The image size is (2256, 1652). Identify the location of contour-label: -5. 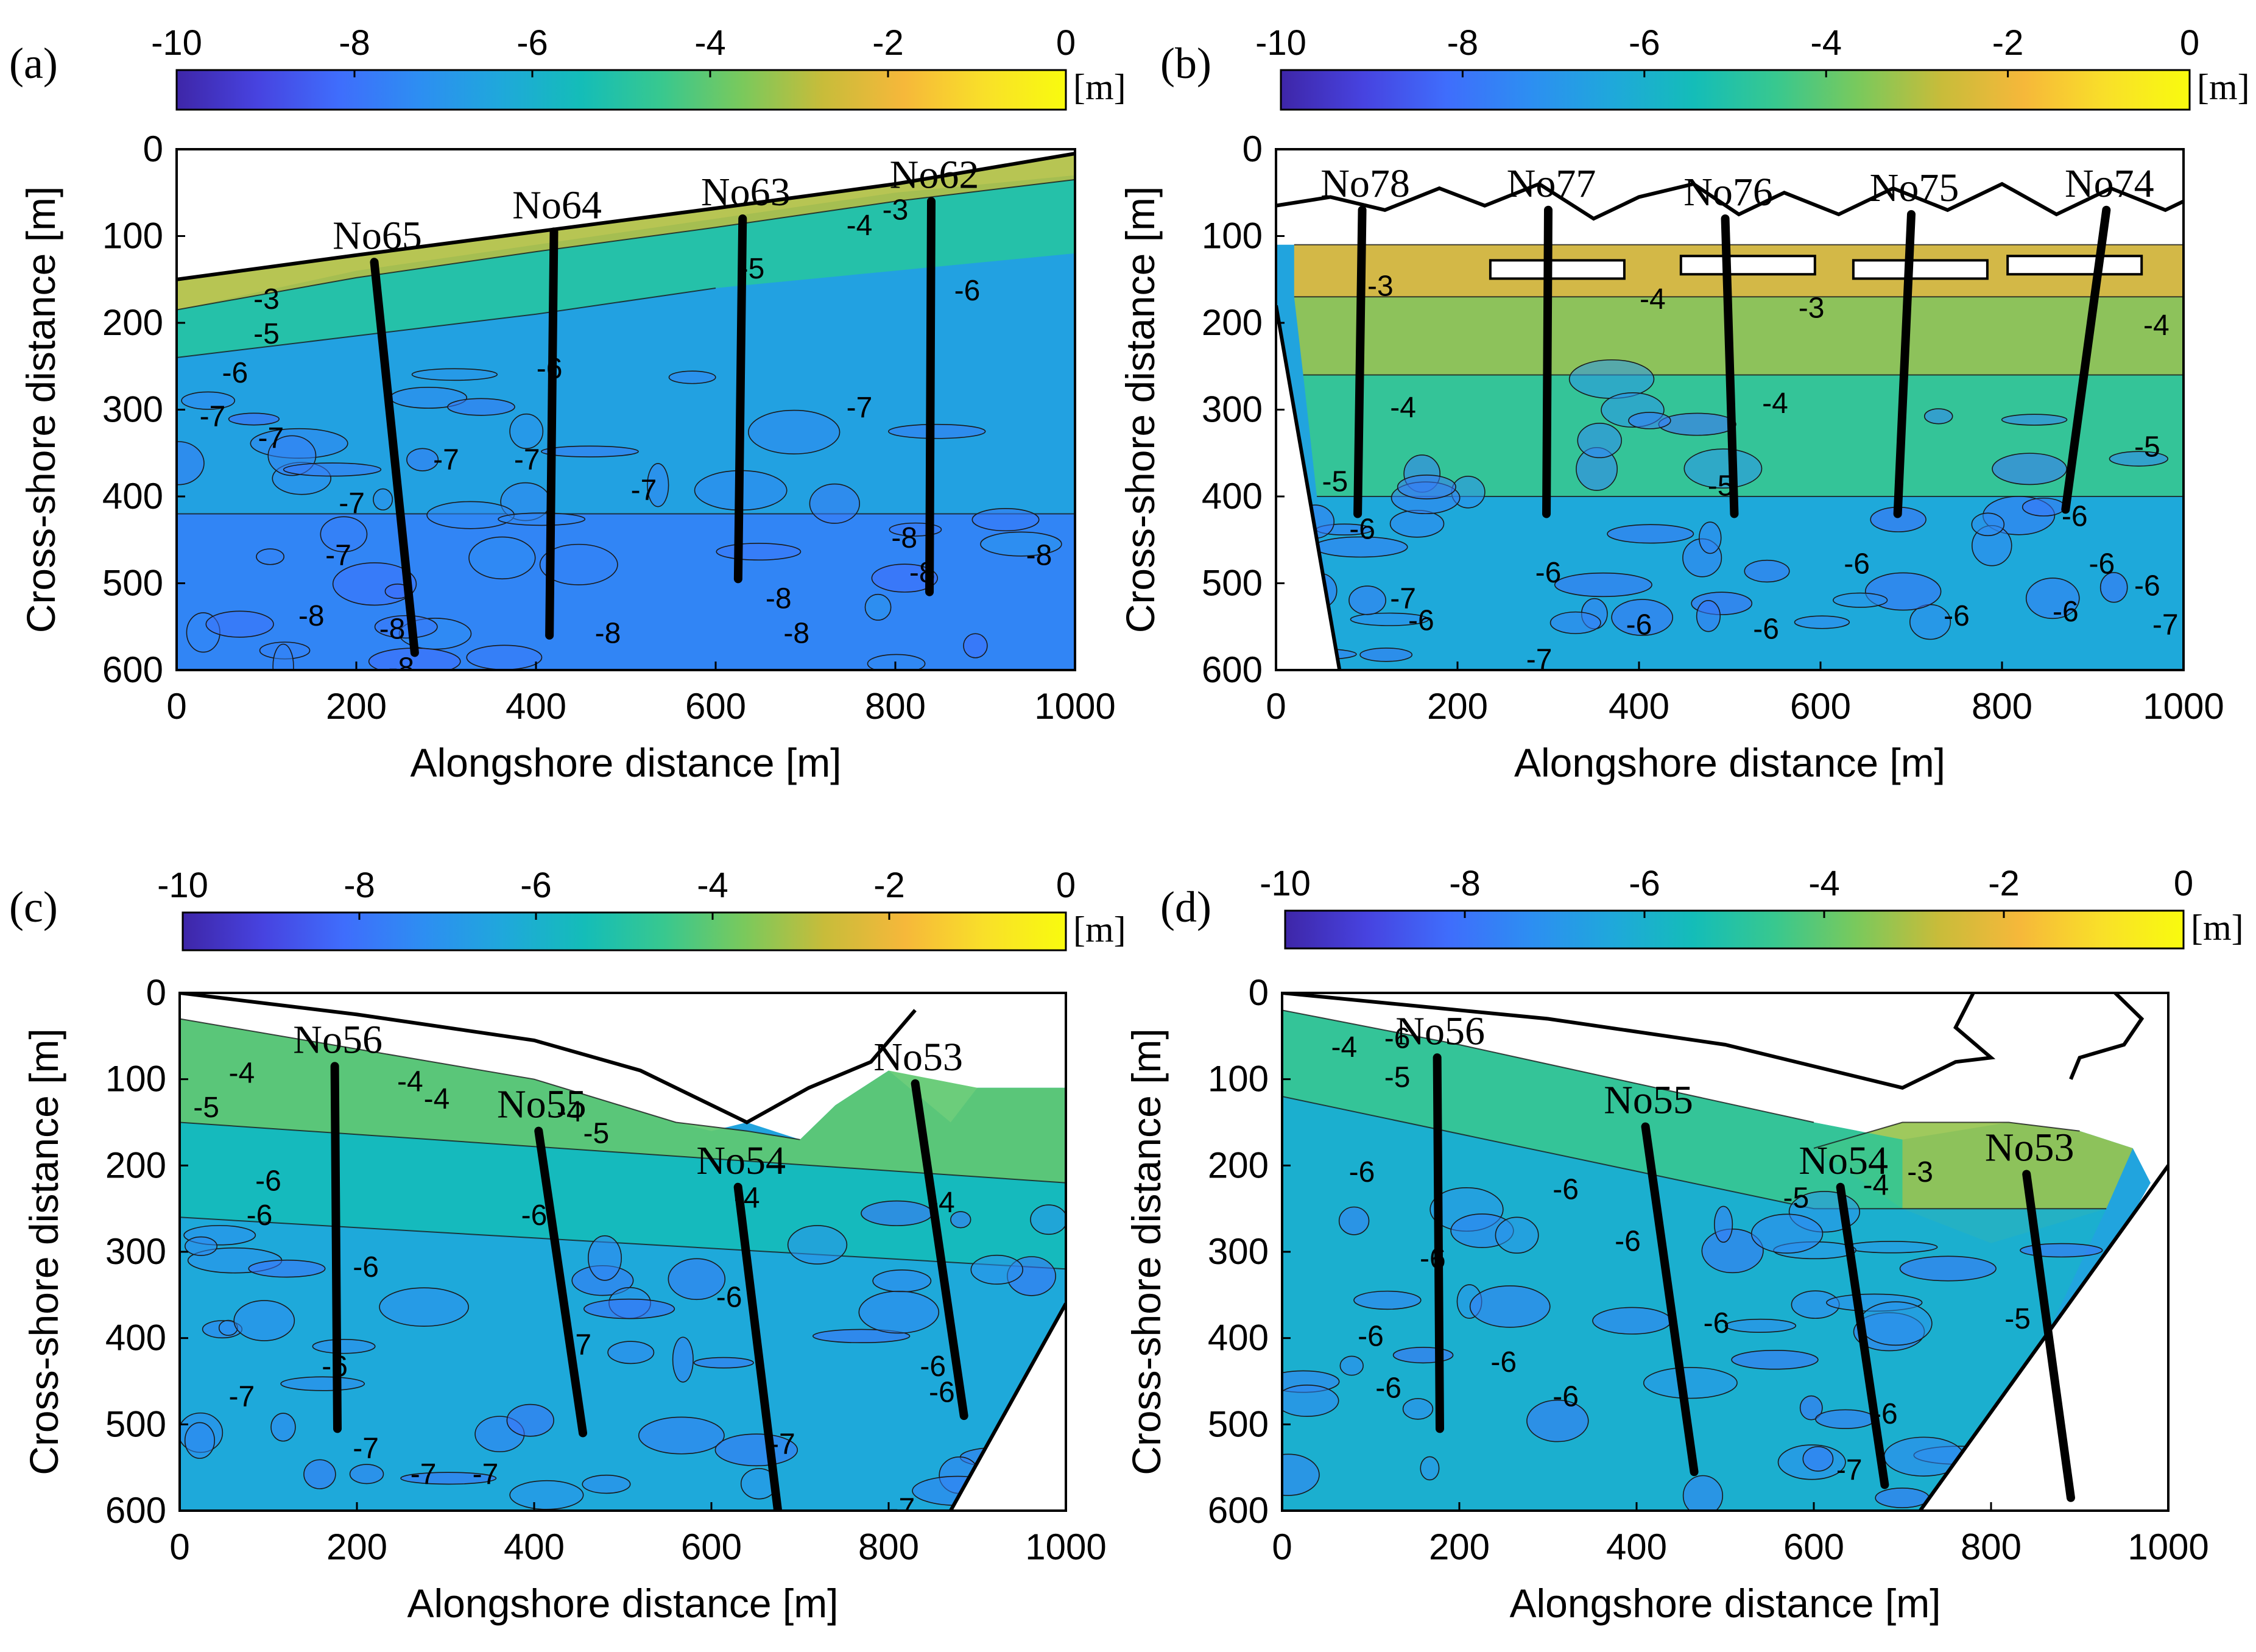
(206, 1108).